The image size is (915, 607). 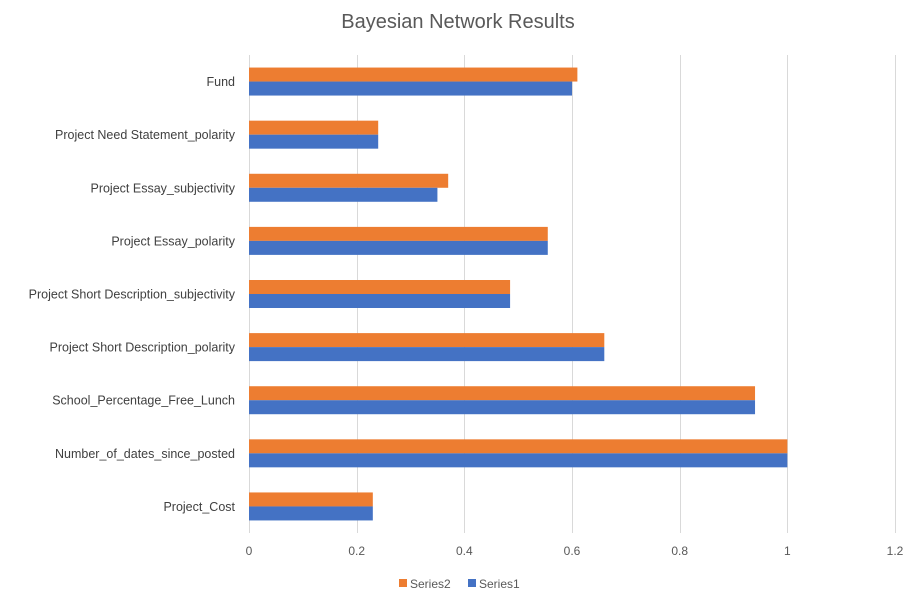 I want to click on category-label: Fund, so click(x=221, y=82).